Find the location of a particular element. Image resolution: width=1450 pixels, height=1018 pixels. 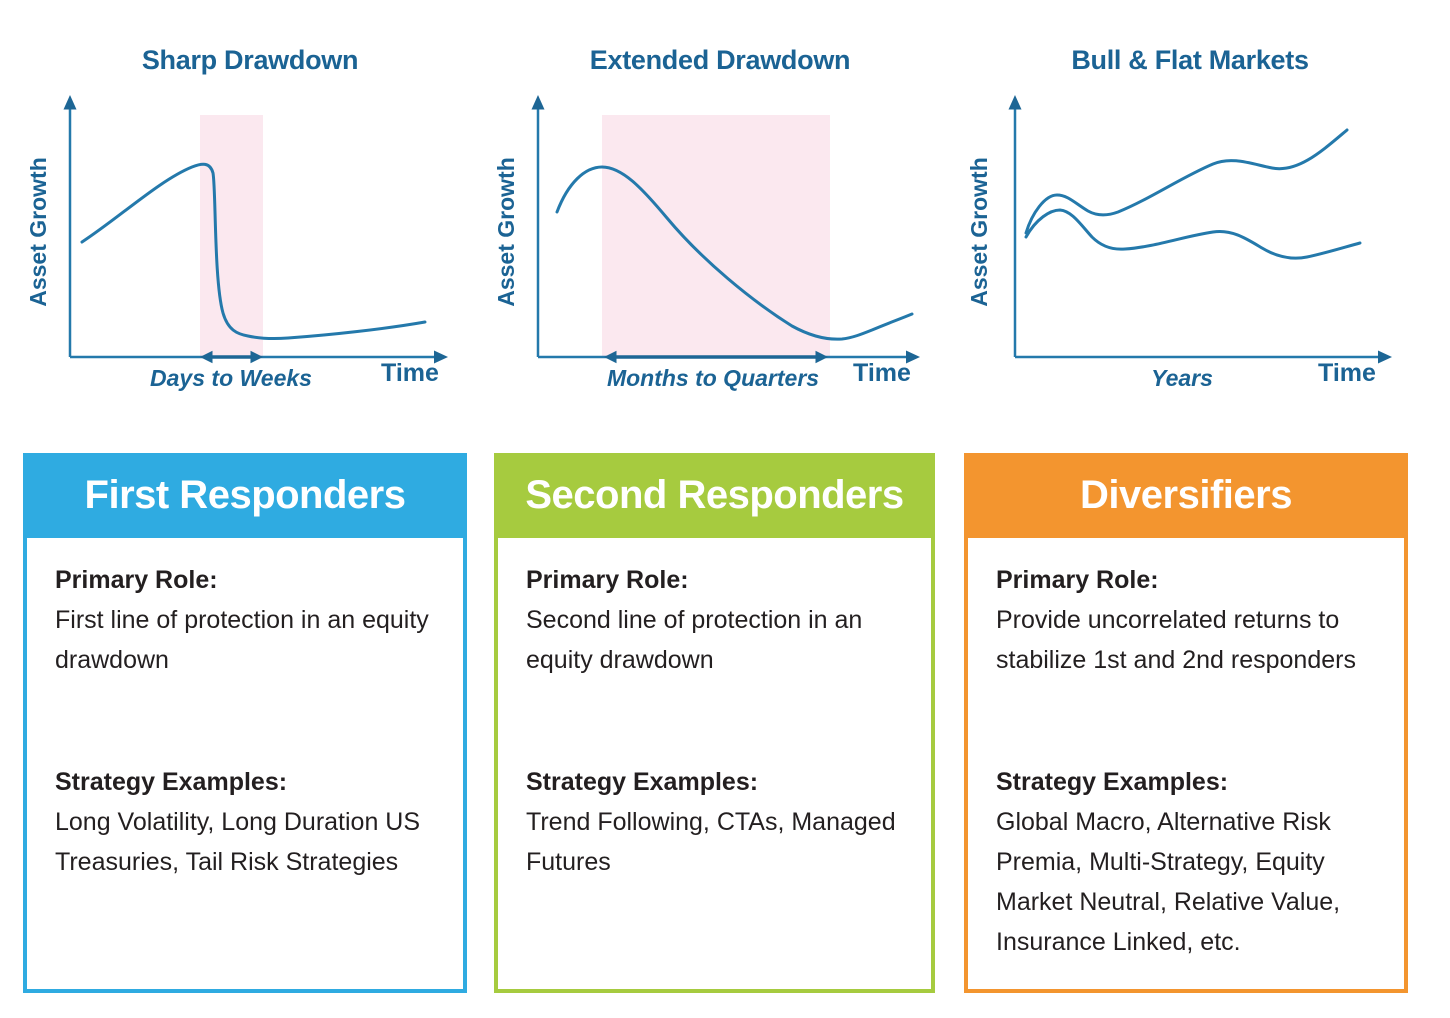

chart-title: Extended Drawdown is located at coordinates (720, 60).